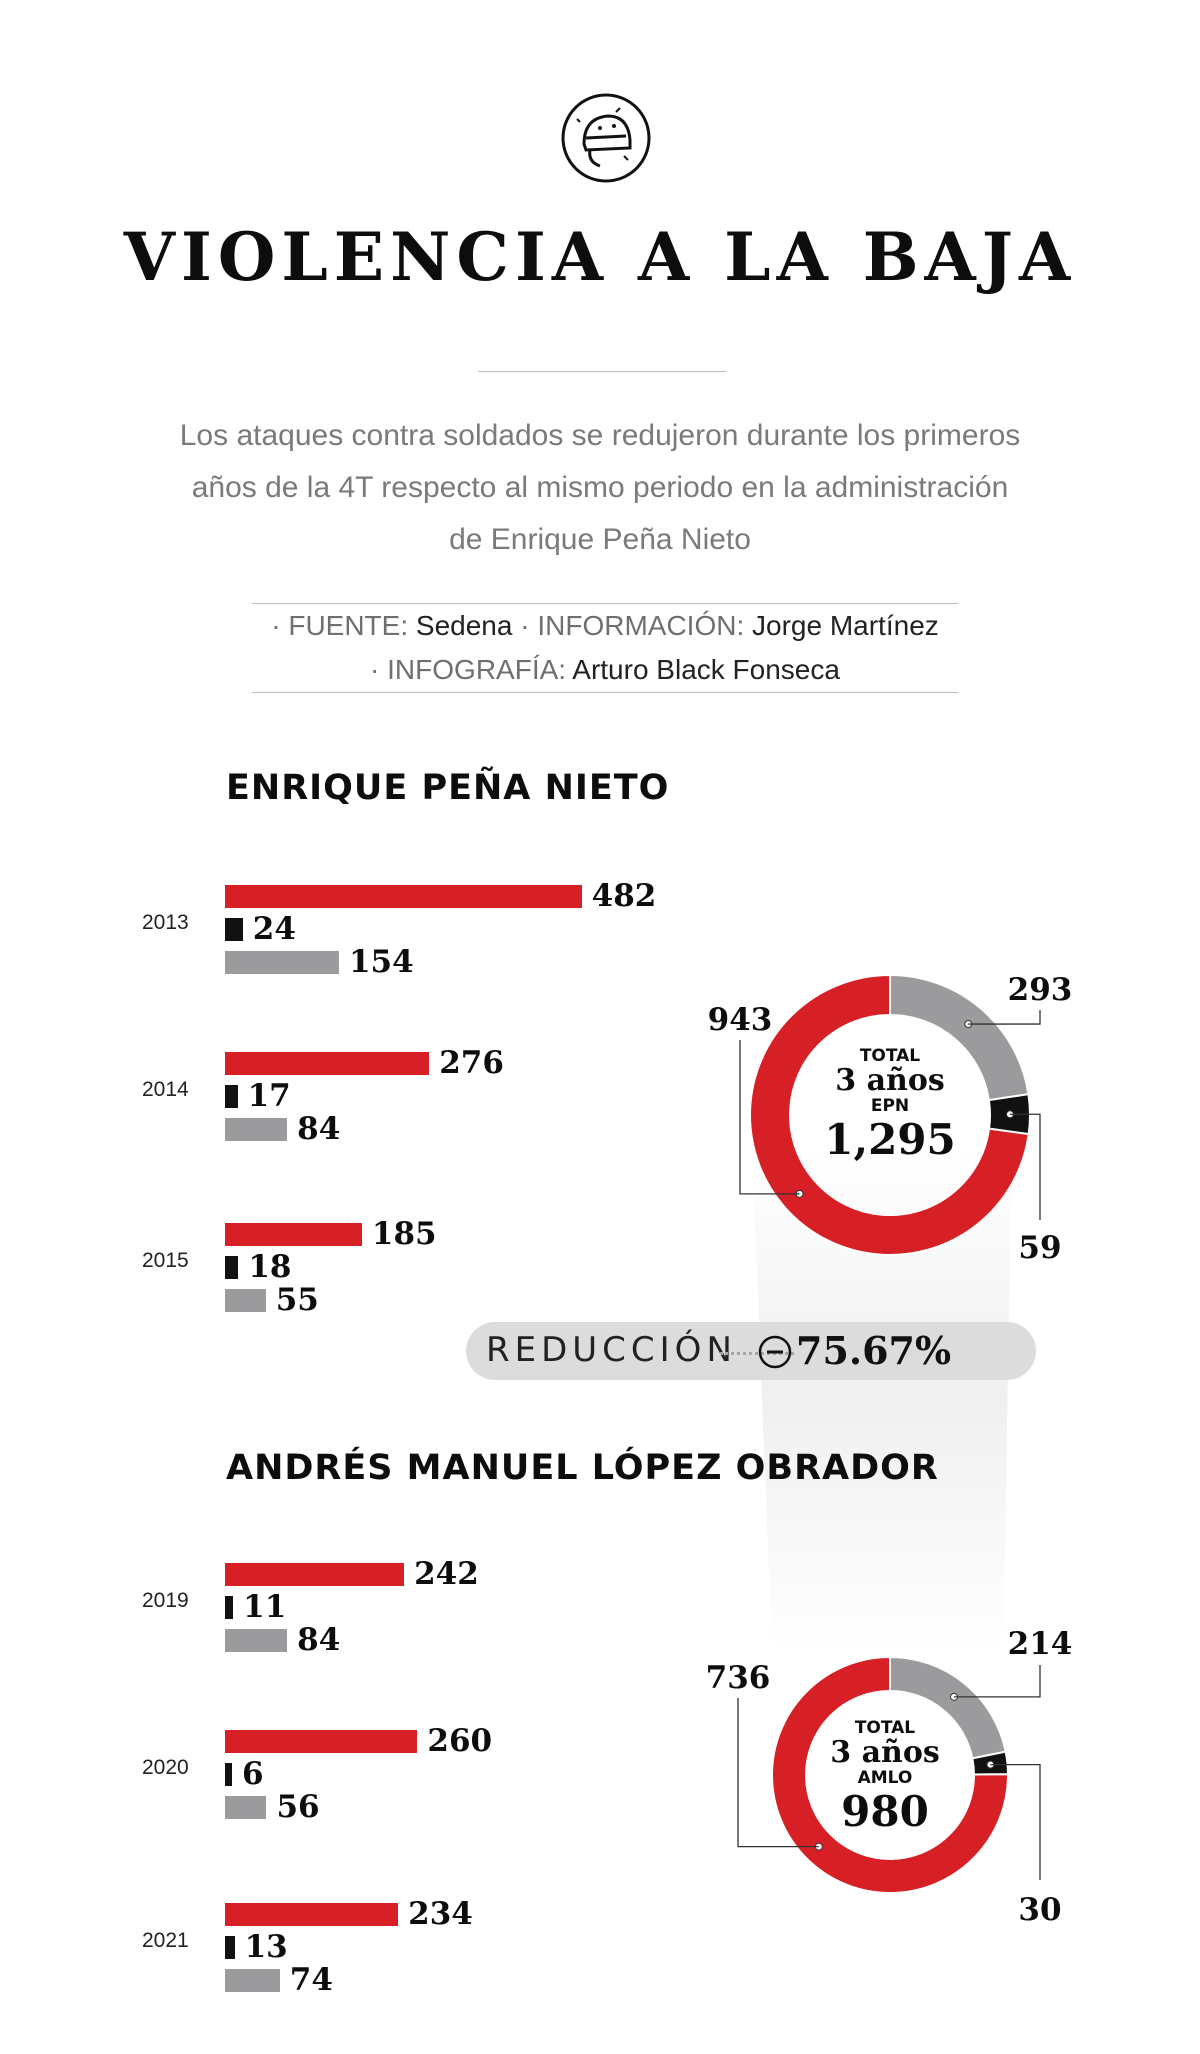 This screenshot has width=1200, height=2054. What do you see at coordinates (600, 257) in the screenshot?
I see `page-title: VIOLENCIA A LA BAJA` at bounding box center [600, 257].